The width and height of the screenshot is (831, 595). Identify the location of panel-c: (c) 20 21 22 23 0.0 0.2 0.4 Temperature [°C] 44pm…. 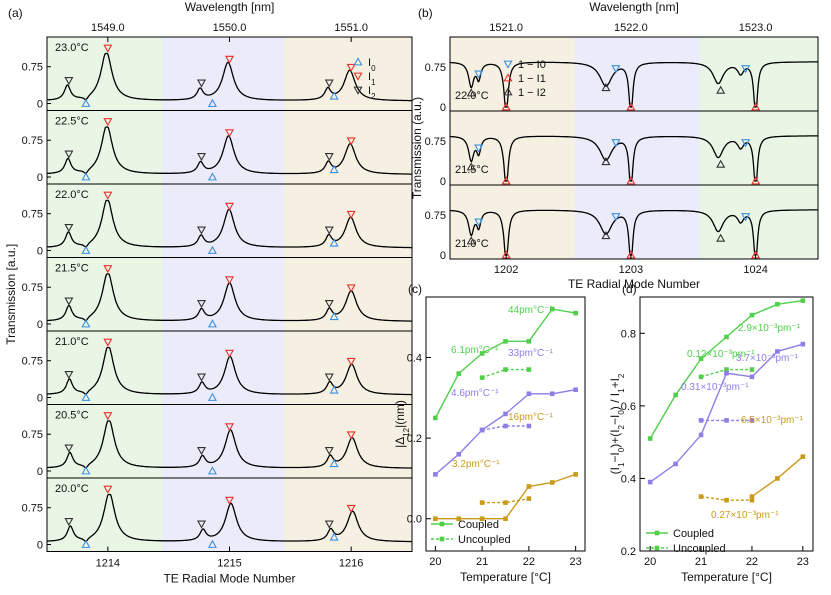
(489, 433).